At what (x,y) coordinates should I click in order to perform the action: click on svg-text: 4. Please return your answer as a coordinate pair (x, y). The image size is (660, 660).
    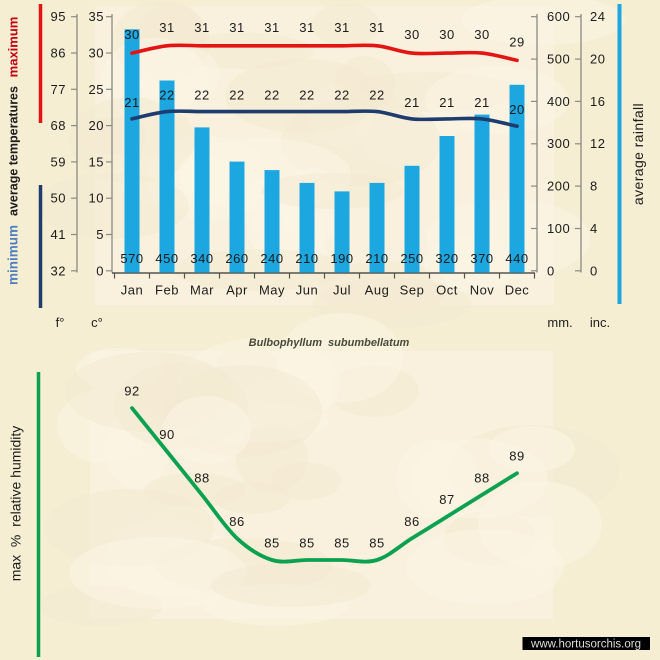
    Looking at the image, I should click on (594, 228).